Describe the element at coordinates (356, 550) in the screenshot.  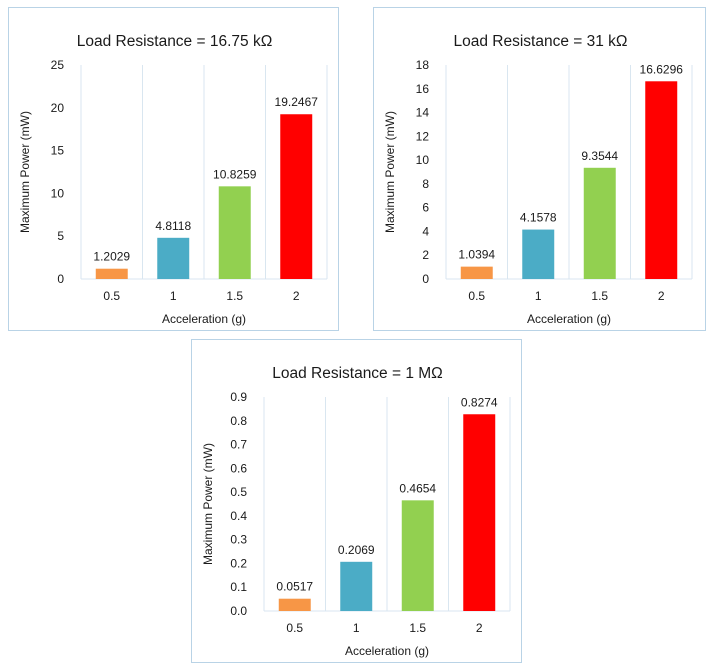
I see `data-label: 0.2069` at that location.